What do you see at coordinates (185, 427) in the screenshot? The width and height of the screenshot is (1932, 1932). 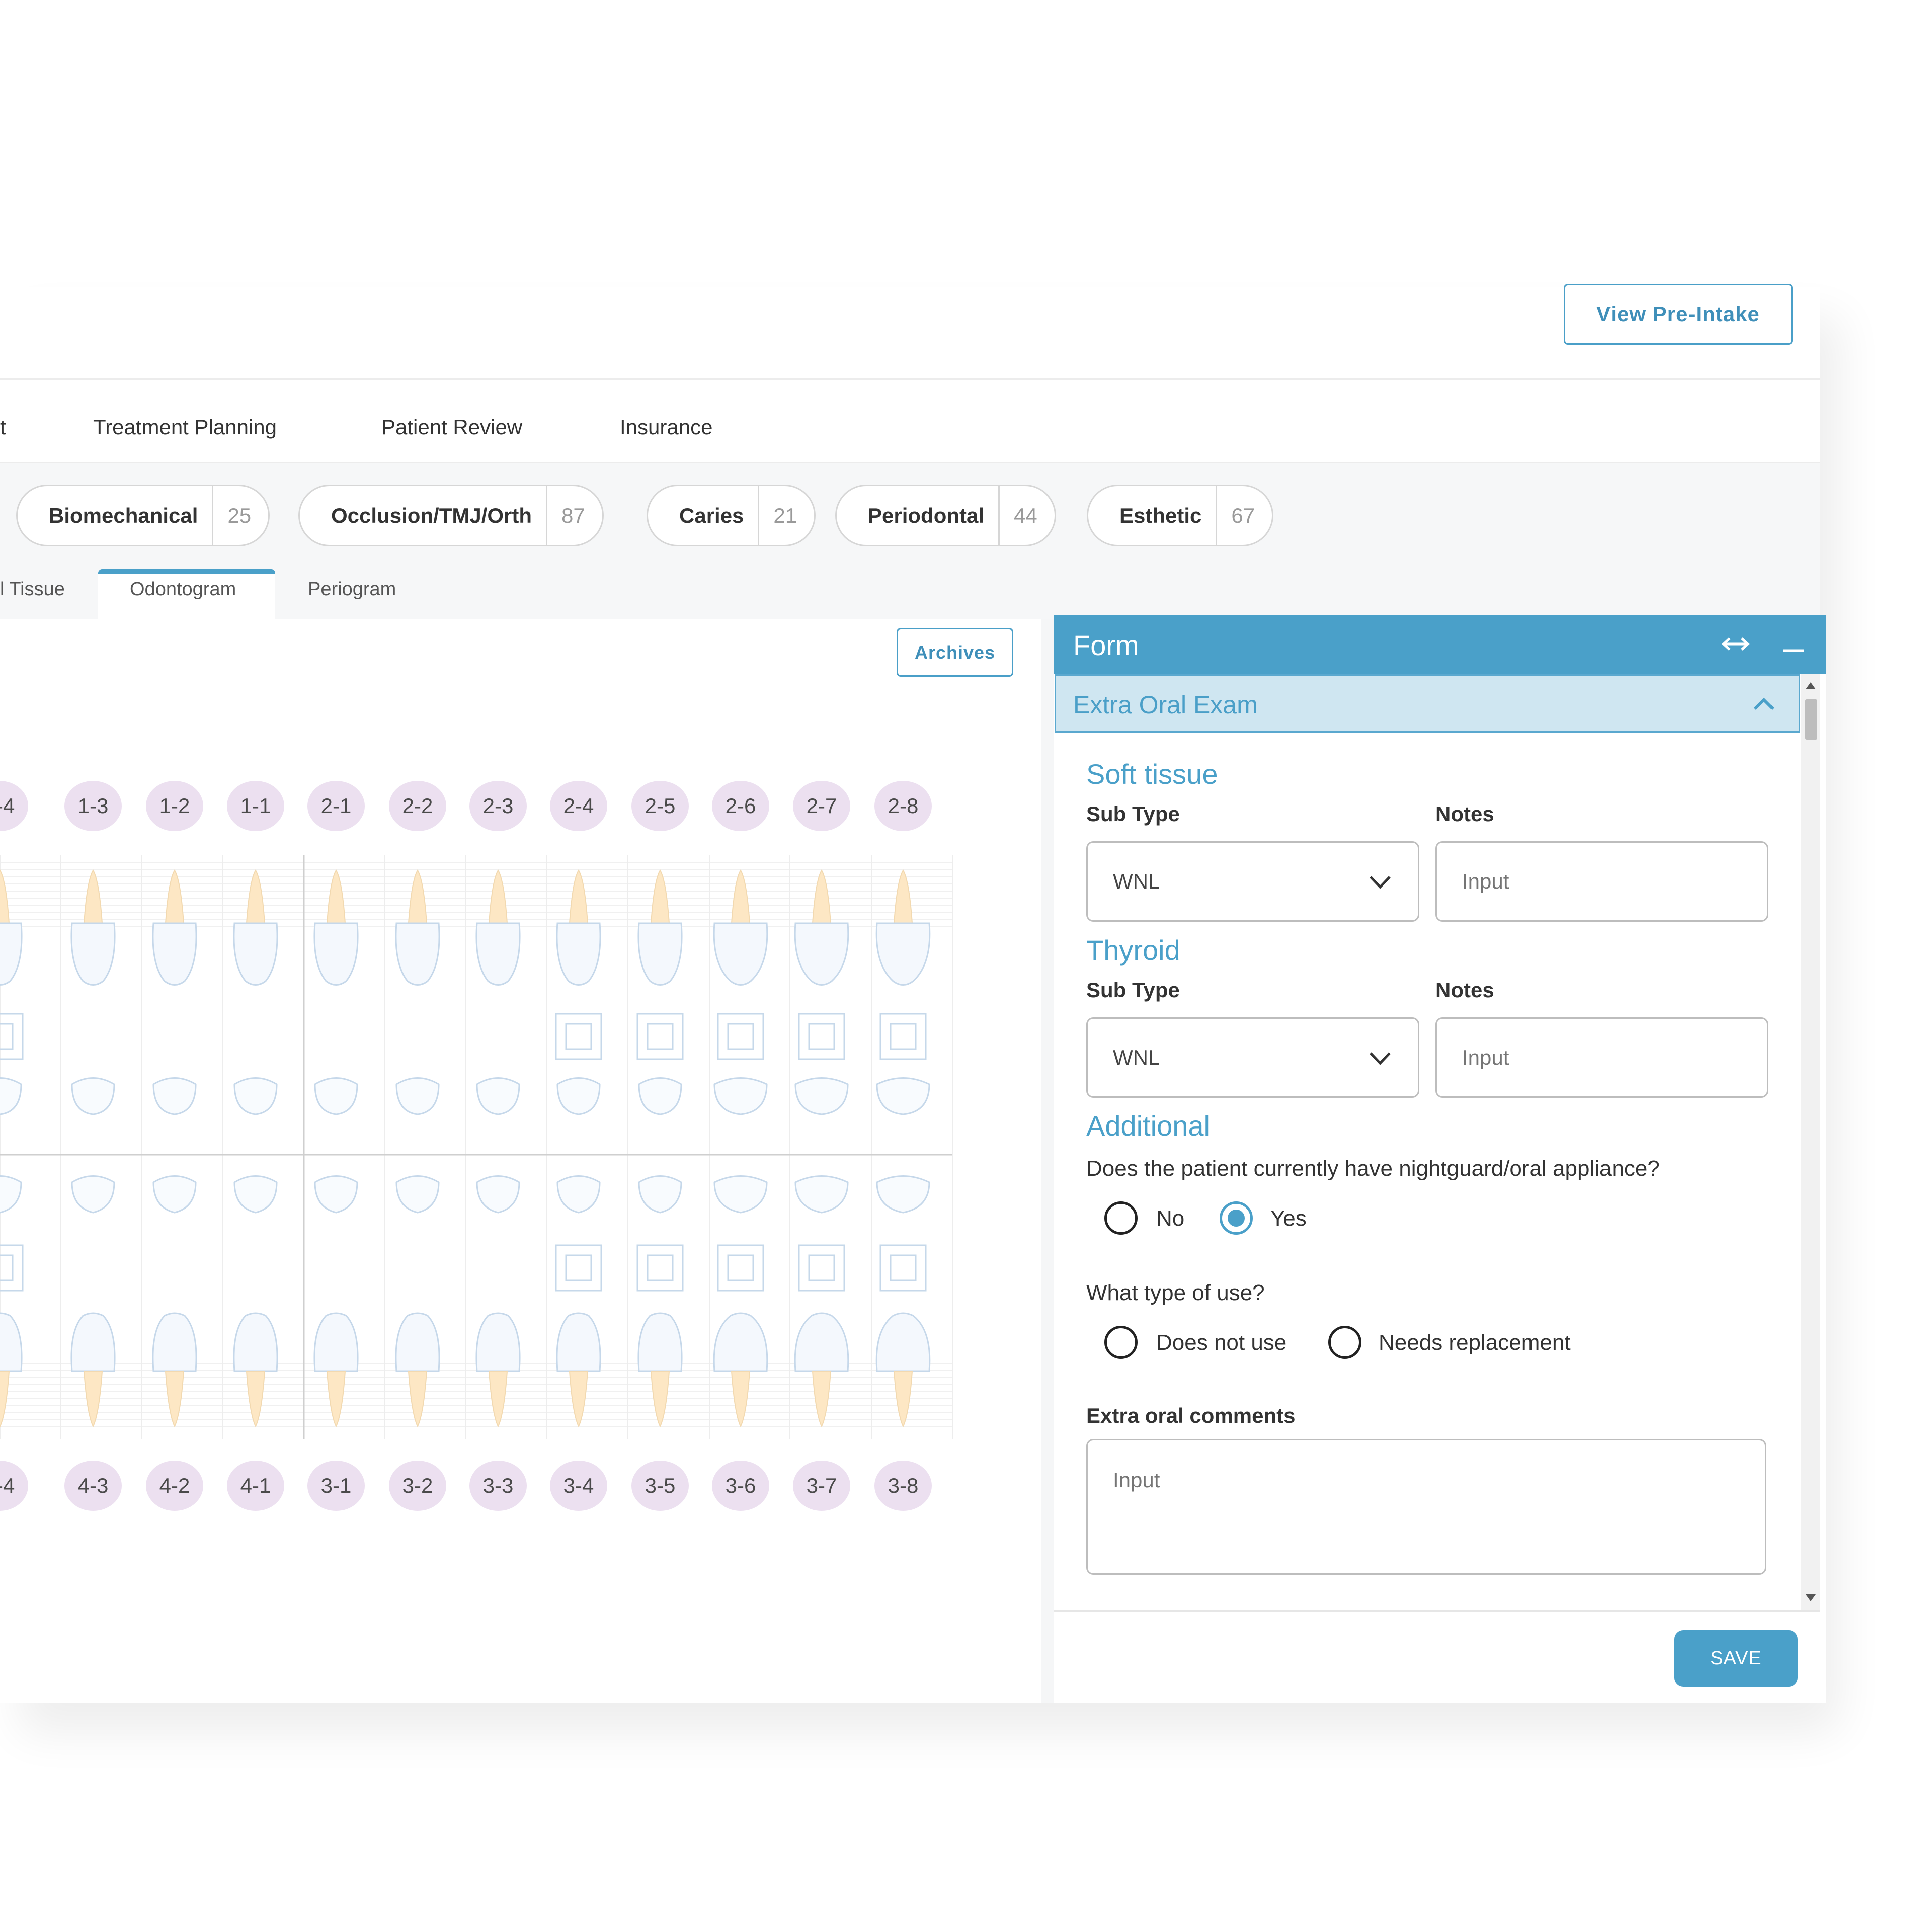 I see `tab-treatment-planning: Treatment Planning` at bounding box center [185, 427].